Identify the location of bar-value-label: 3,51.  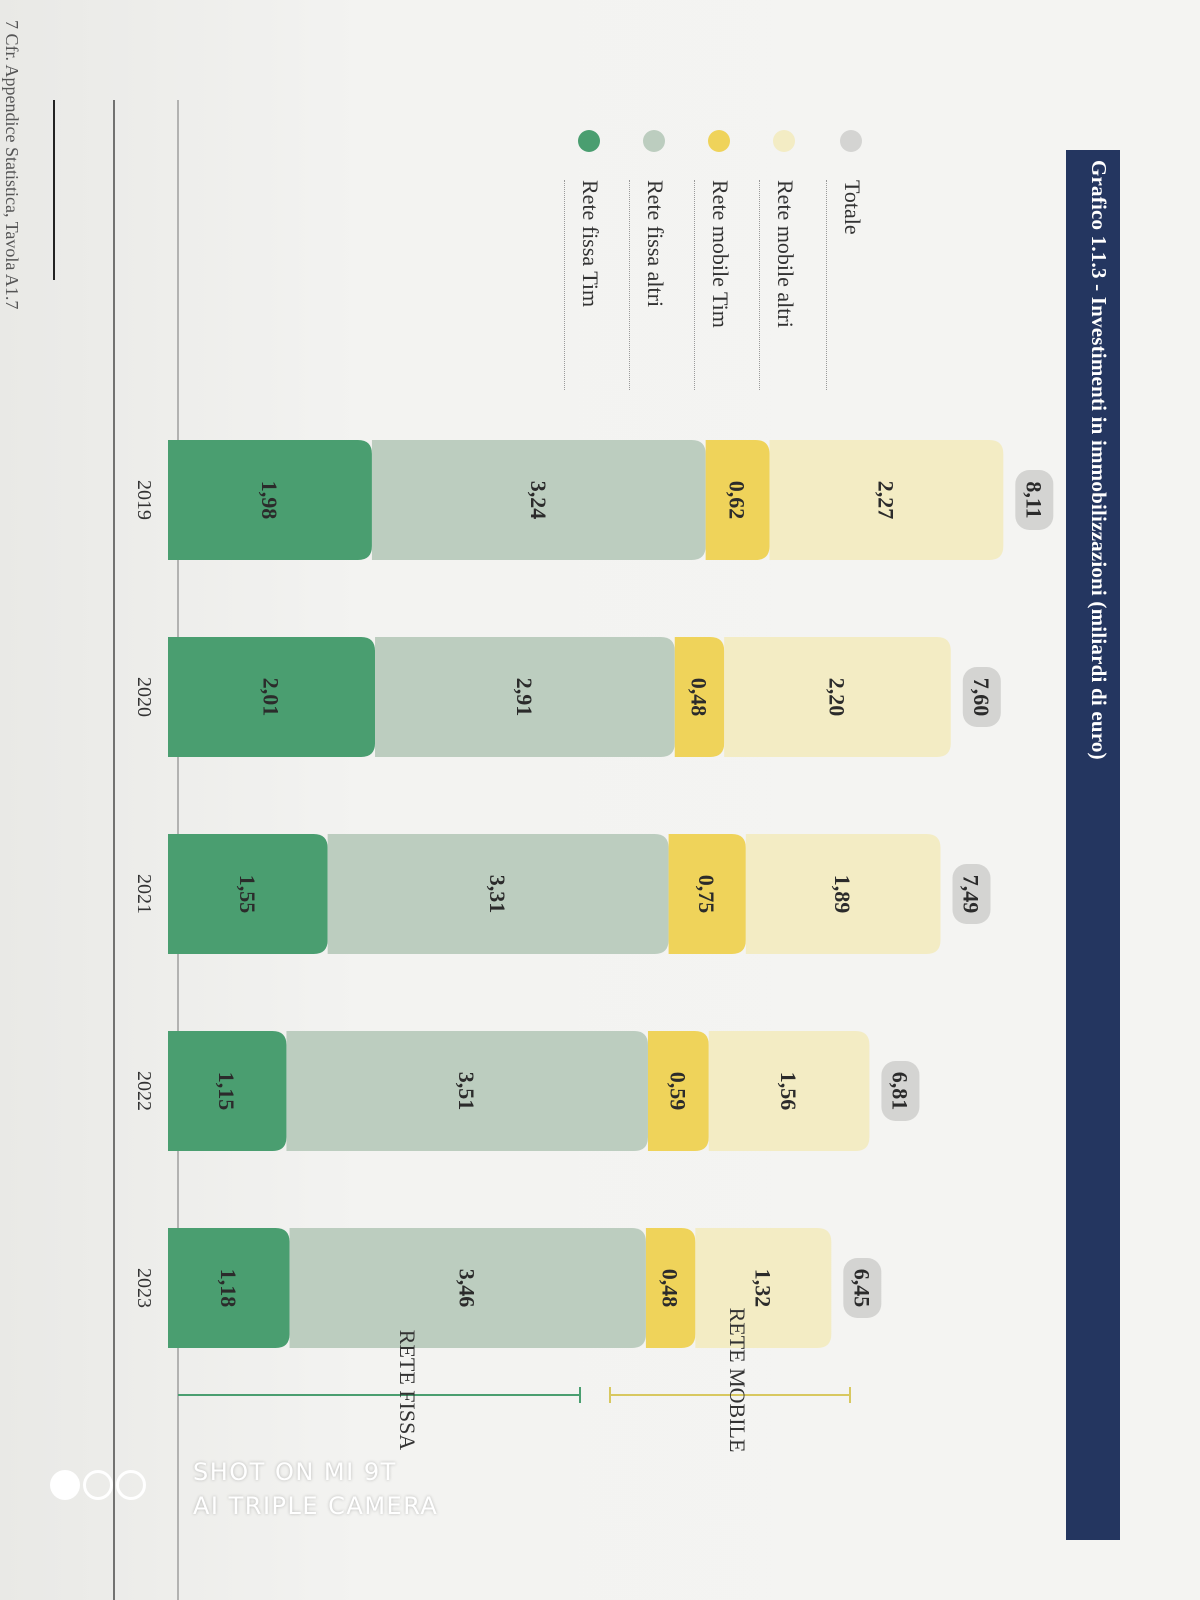
(466, 1091).